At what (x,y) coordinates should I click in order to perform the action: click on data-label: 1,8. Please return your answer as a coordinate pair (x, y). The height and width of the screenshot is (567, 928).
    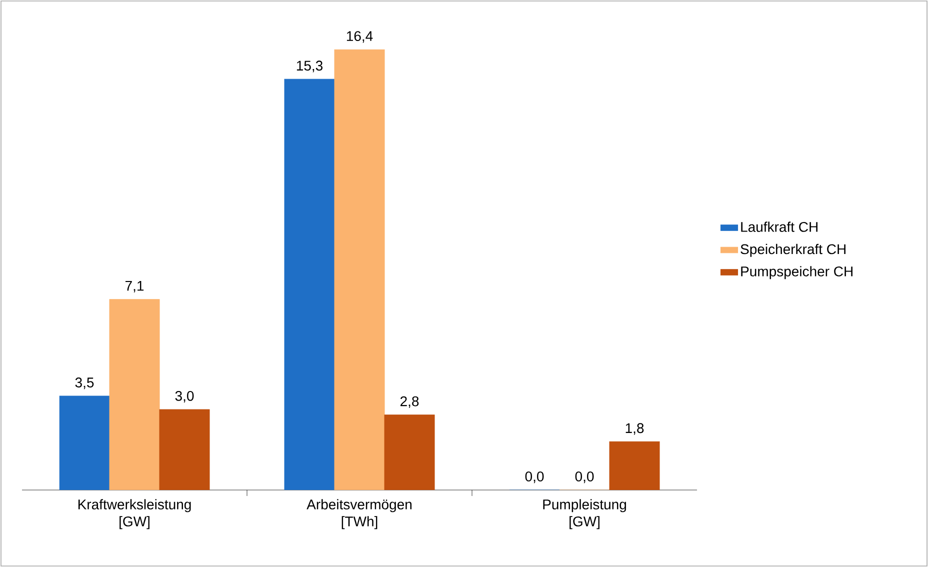
    Looking at the image, I should click on (635, 429).